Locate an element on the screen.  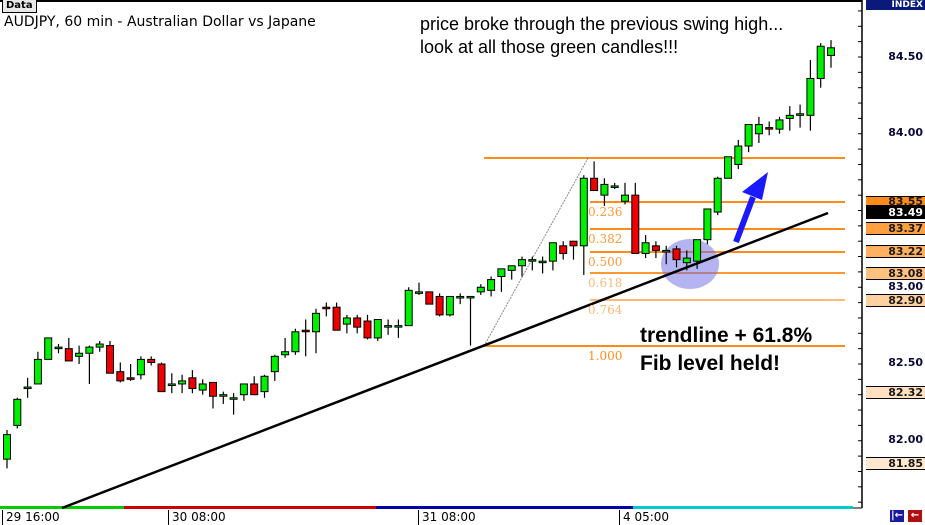
fib-label-0382: 0.382 is located at coordinates (605, 239).